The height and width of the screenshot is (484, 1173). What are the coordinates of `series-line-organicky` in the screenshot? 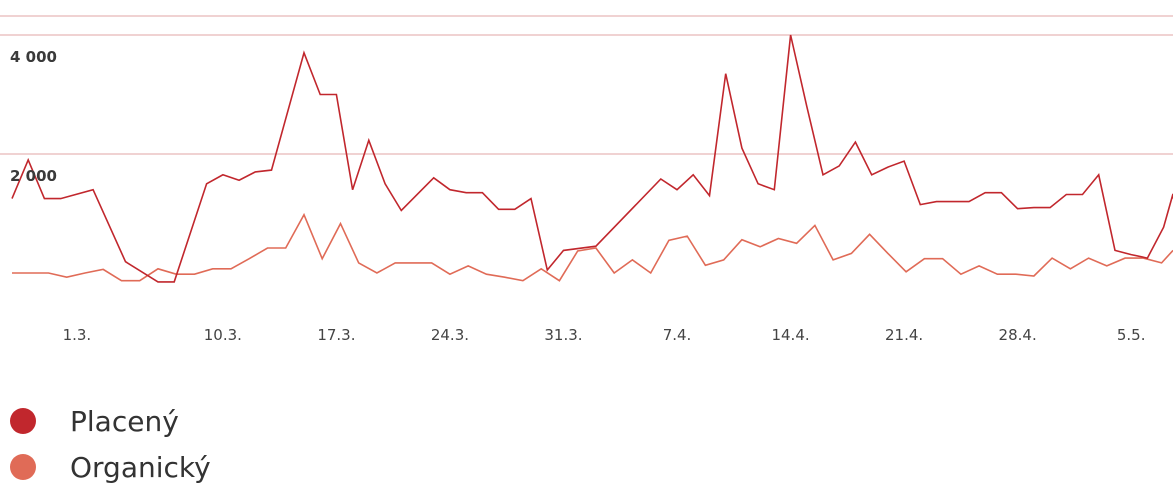 It's located at (592, 247).